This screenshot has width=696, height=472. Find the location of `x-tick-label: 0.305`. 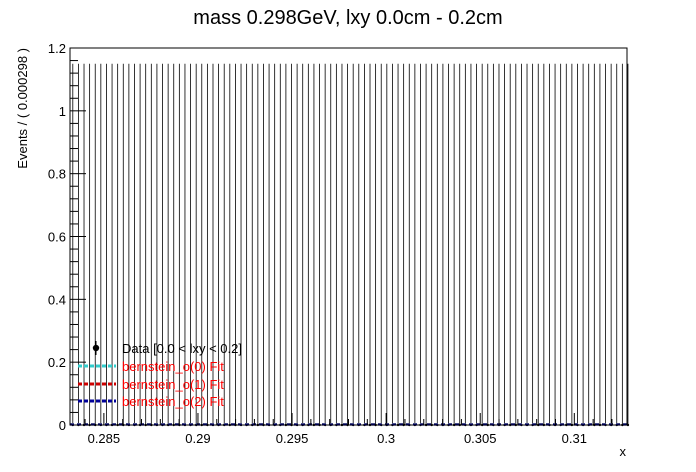

x-tick-label: 0.305 is located at coordinates (480, 438).